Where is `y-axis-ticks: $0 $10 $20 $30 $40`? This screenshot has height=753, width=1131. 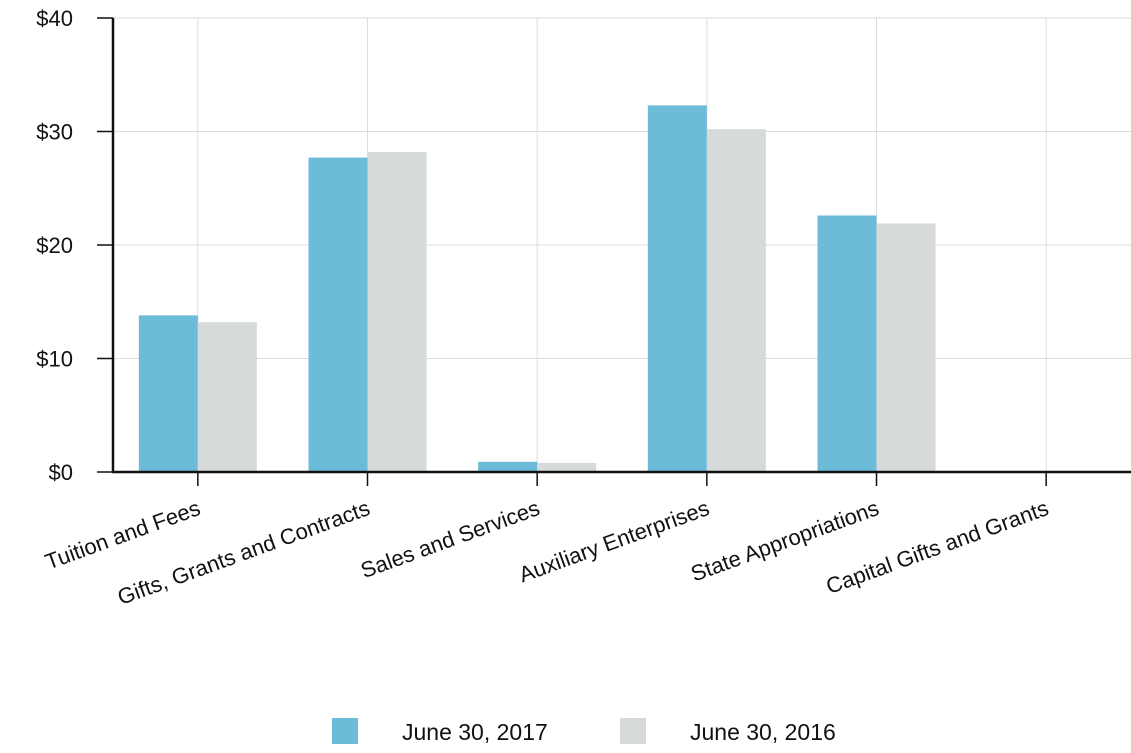
y-axis-ticks: $0 $10 $20 $30 $40 is located at coordinates (74, 245).